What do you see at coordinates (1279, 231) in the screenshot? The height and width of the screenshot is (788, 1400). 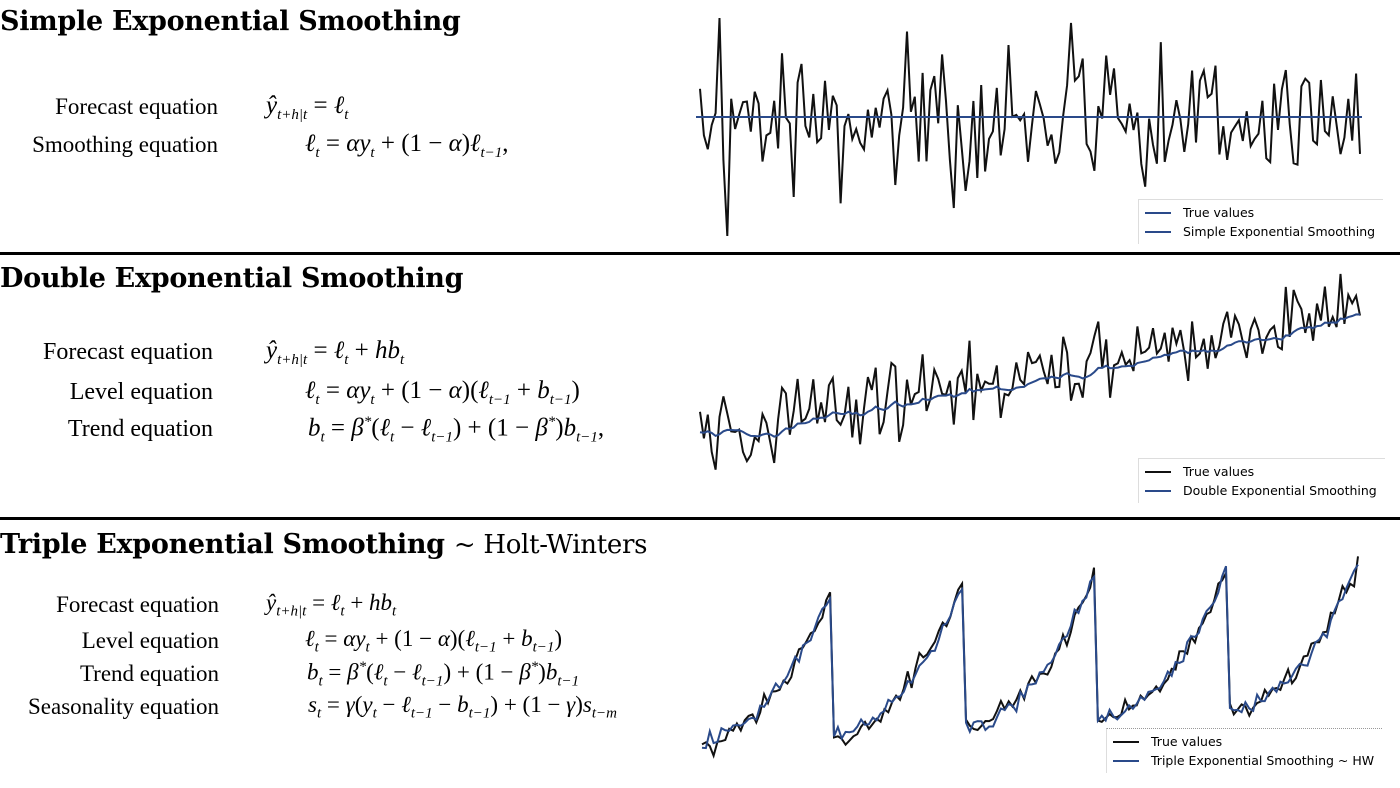 I see `legend-label: Simple Exponential Smoothing` at bounding box center [1279, 231].